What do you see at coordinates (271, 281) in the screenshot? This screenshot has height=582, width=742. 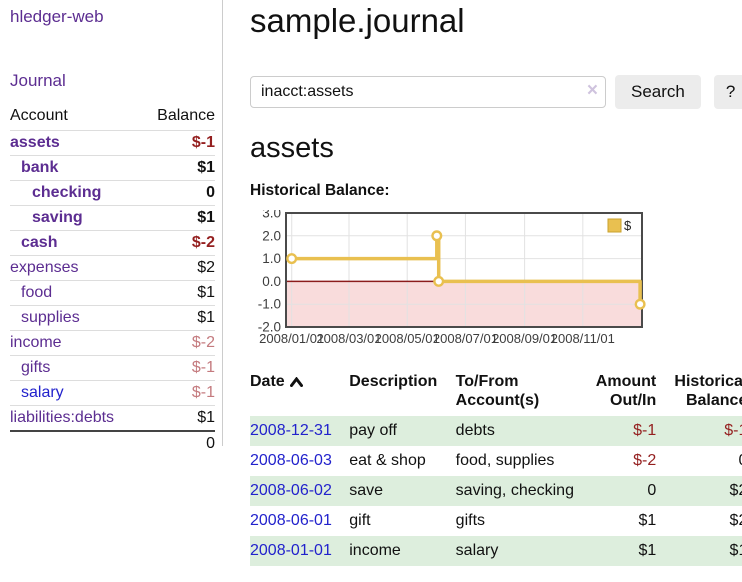 I see `svg-text: 0.0` at bounding box center [271, 281].